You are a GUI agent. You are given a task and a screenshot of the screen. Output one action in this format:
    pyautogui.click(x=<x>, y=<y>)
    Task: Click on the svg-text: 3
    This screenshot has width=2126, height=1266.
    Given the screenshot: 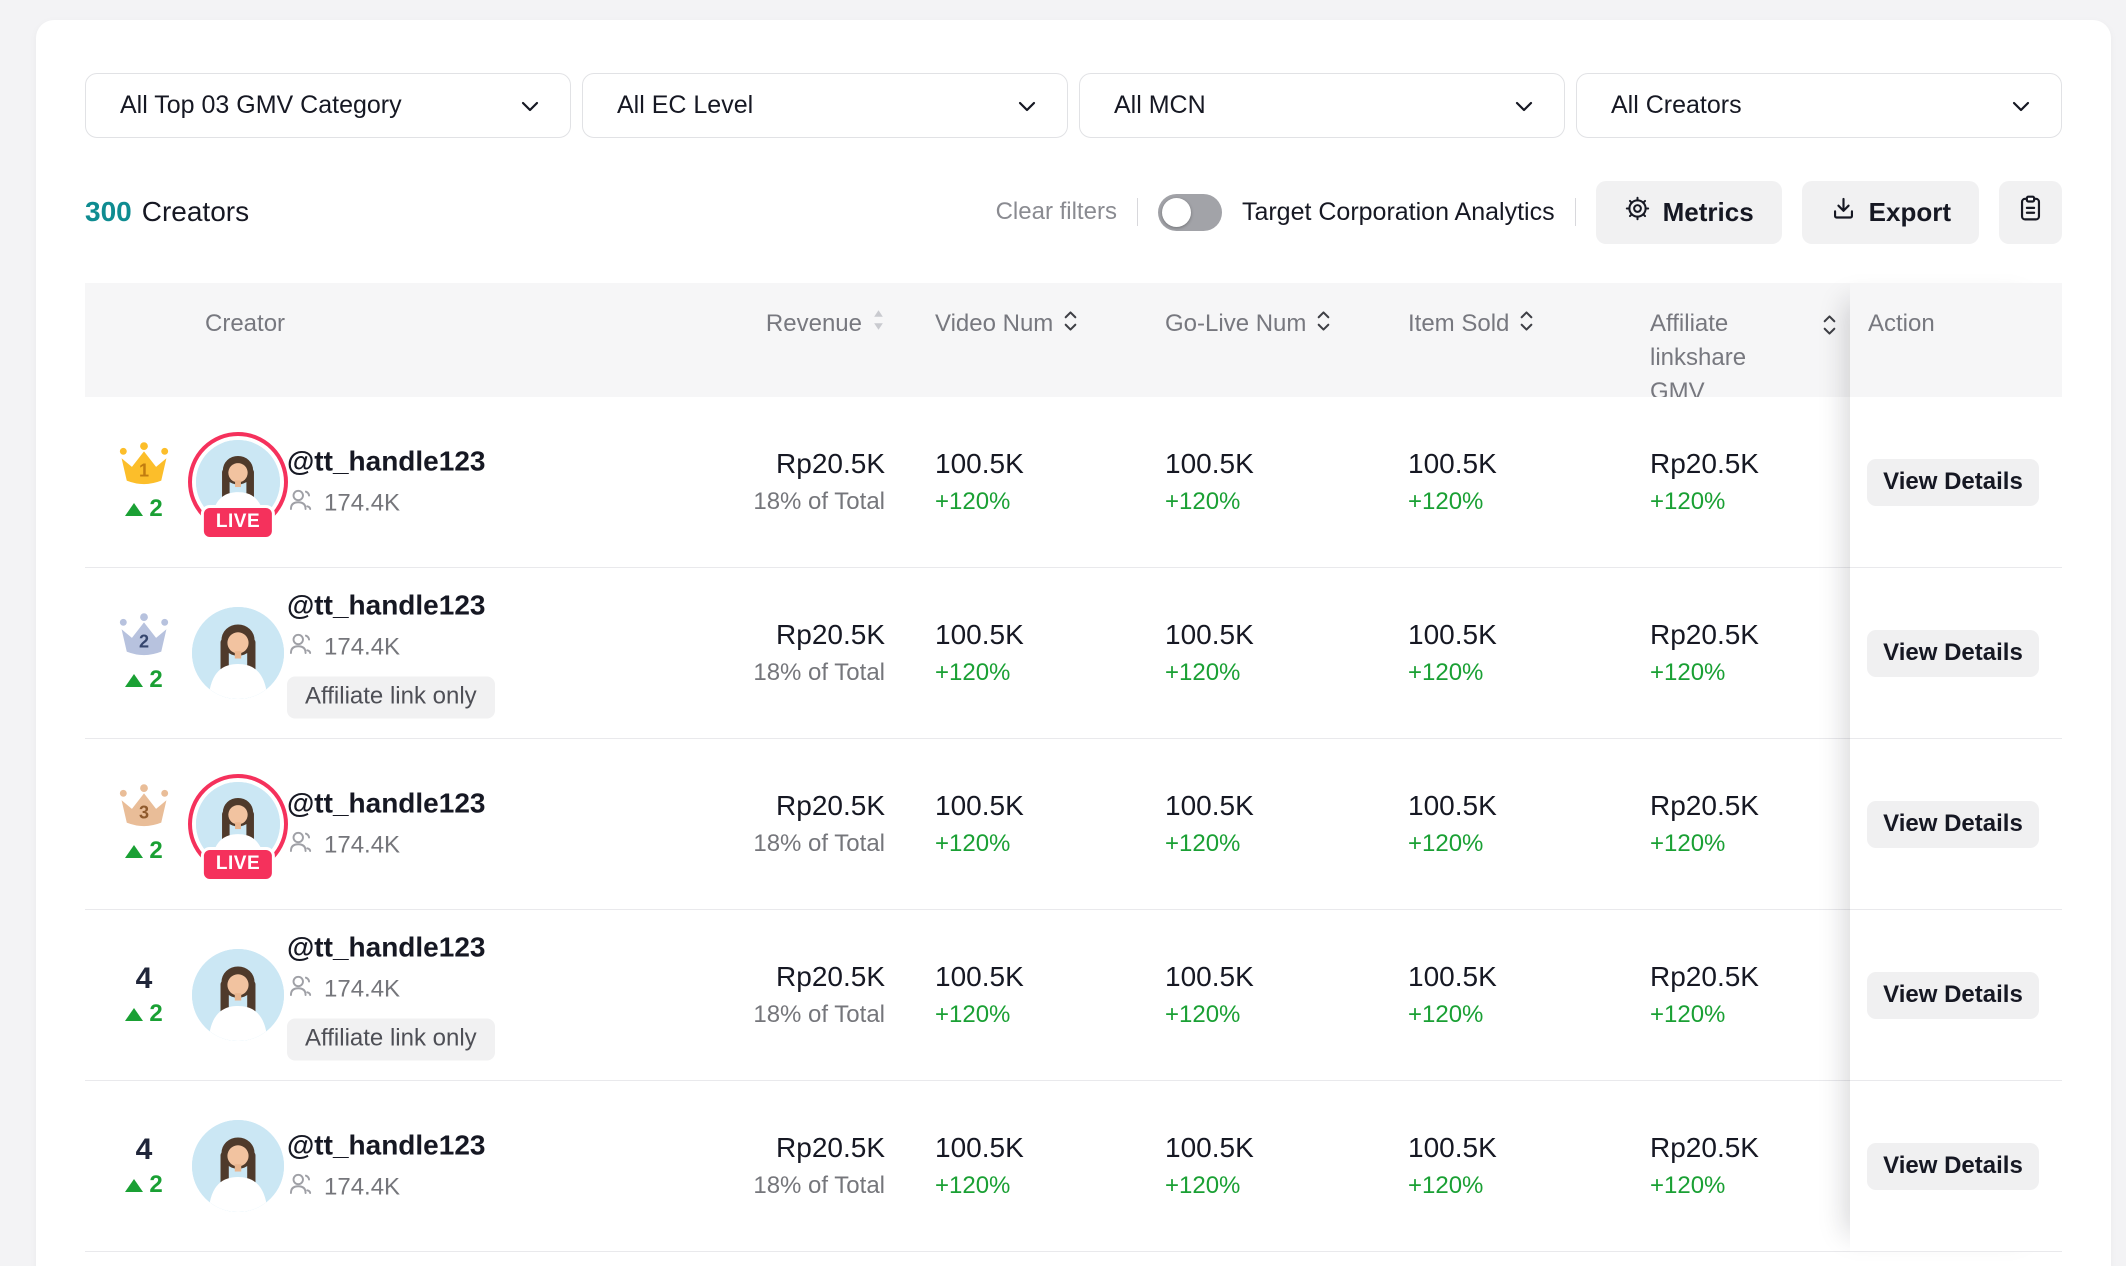 What is the action you would take?
    pyautogui.click(x=144, y=812)
    